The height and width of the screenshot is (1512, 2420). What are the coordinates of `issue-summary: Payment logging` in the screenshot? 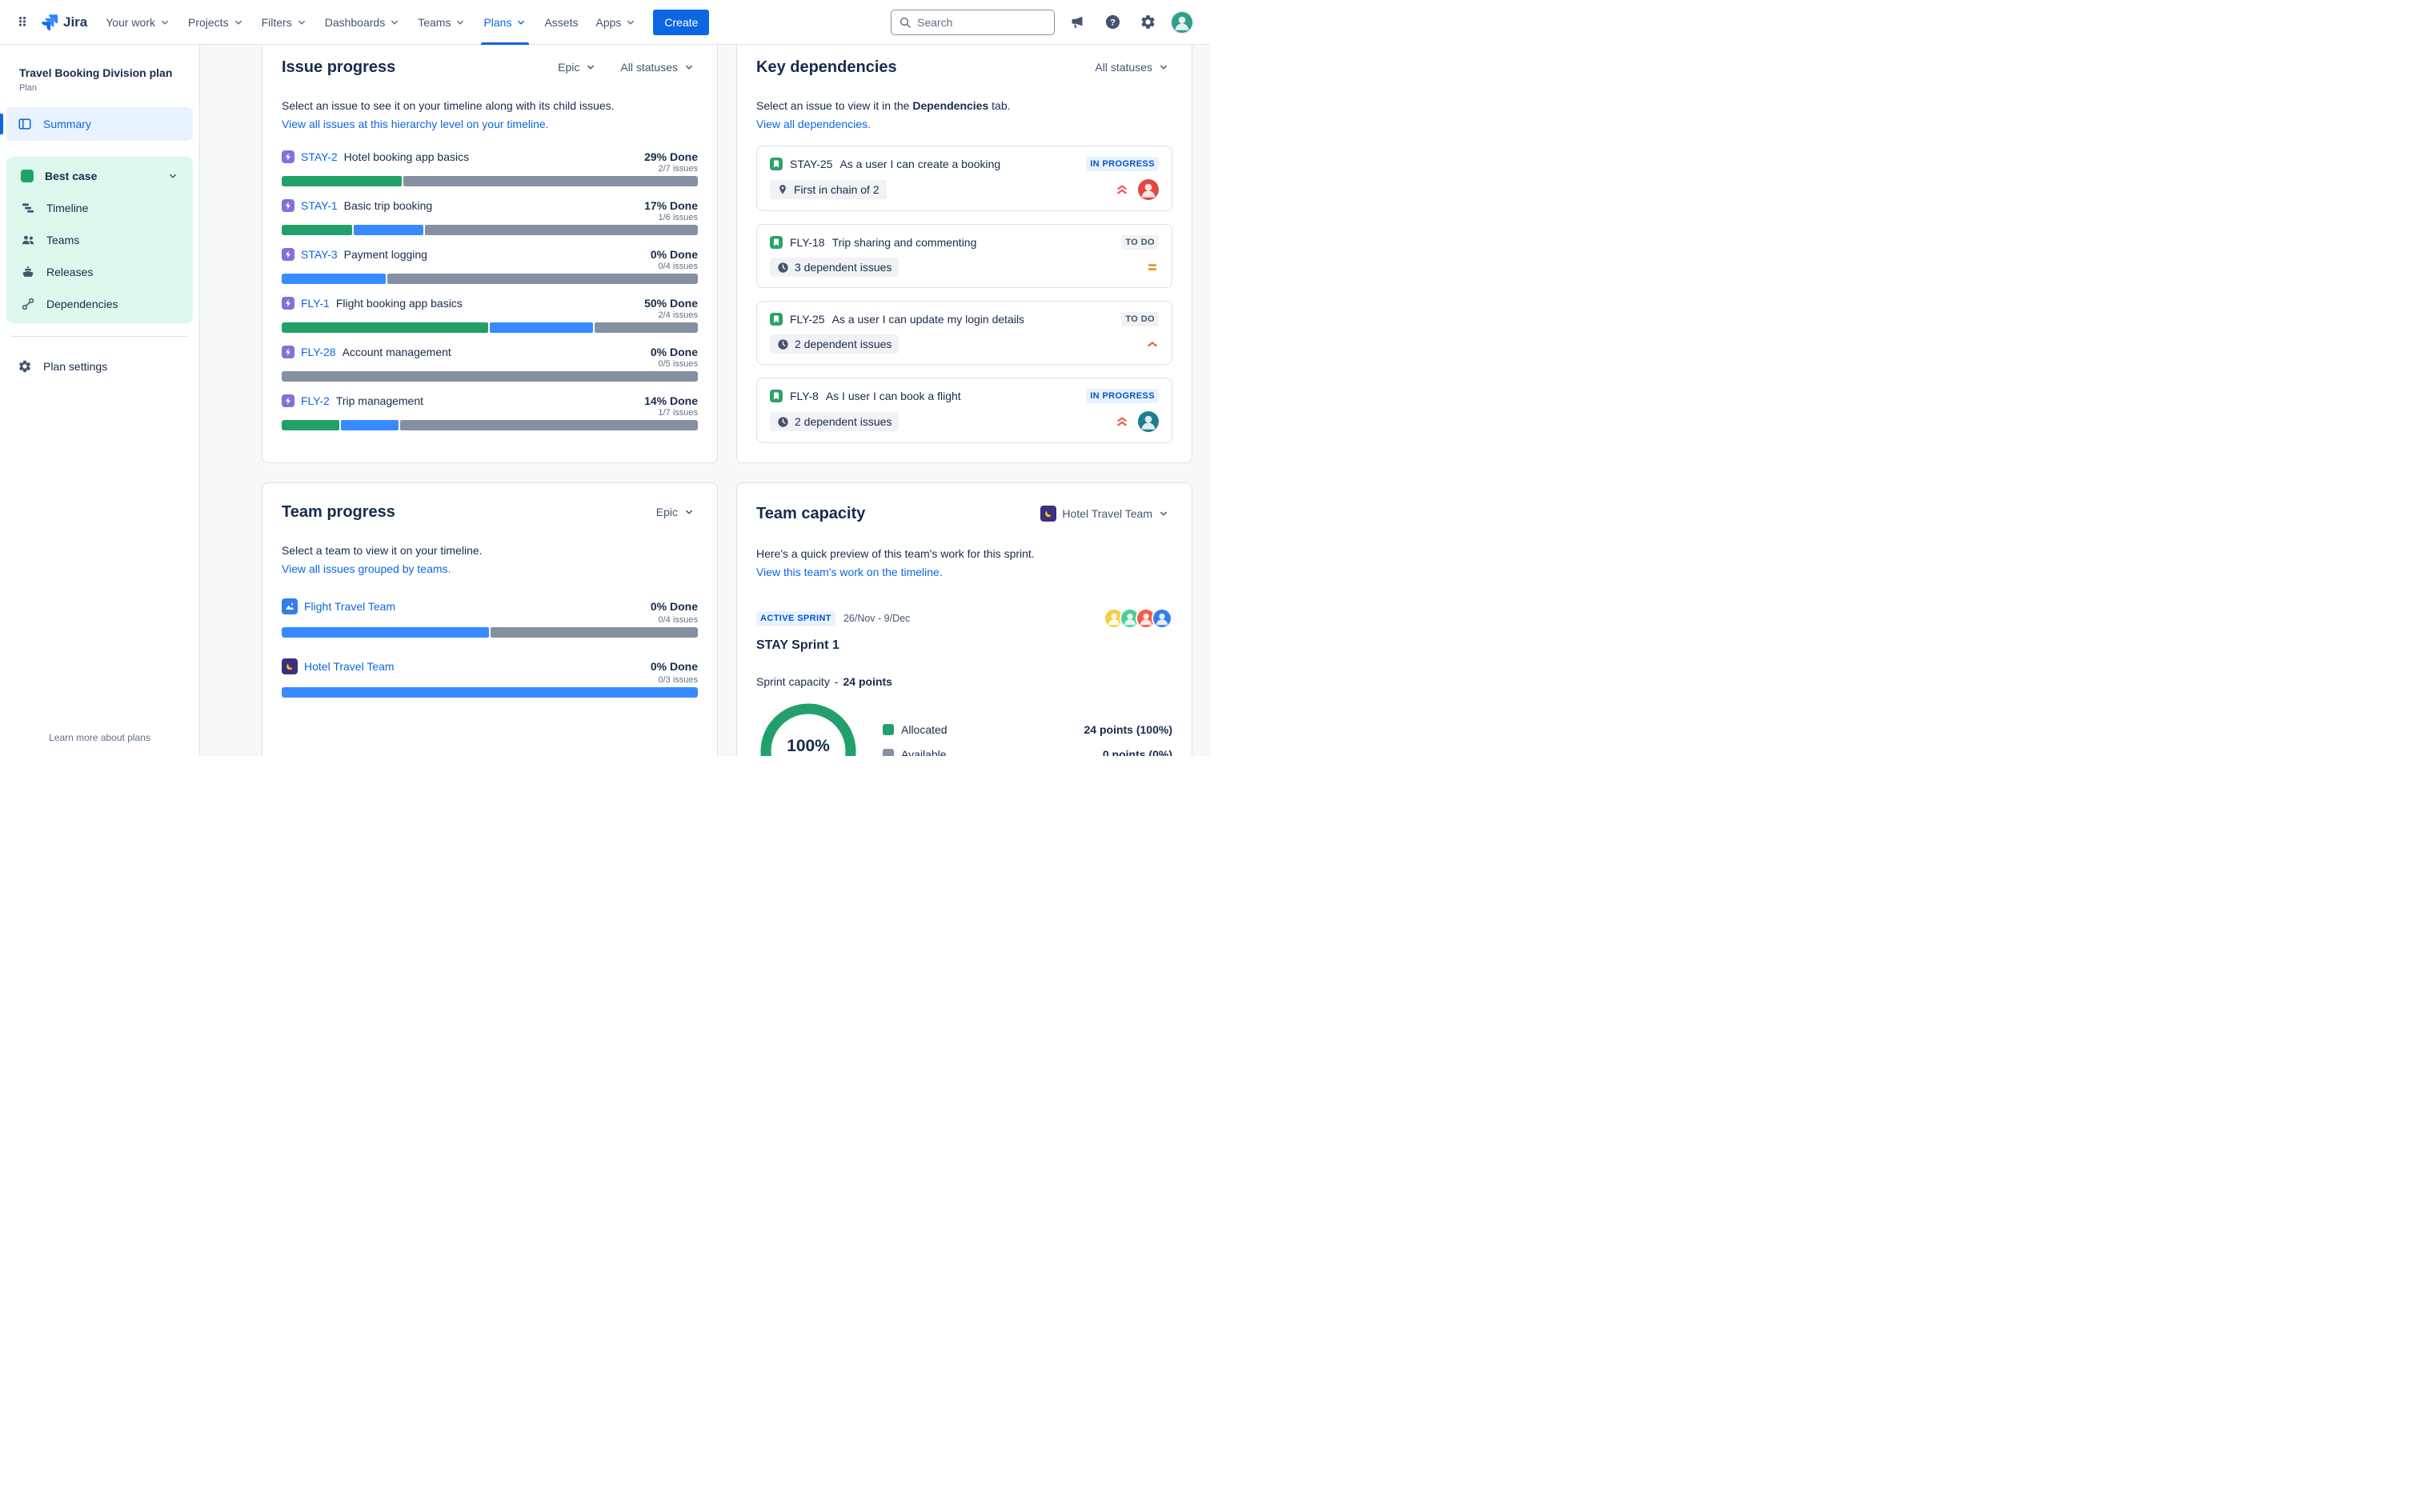 It's located at (385, 254).